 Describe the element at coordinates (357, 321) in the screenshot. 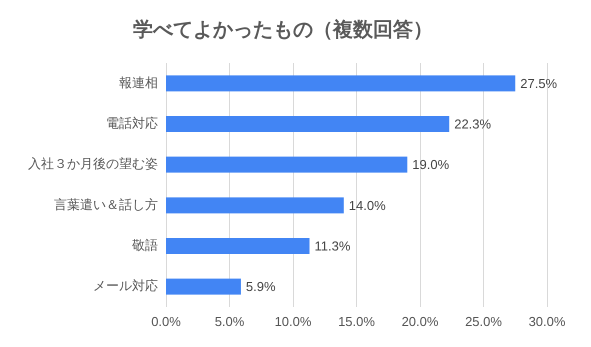

I see `x-tick-label: 15.0%` at that location.